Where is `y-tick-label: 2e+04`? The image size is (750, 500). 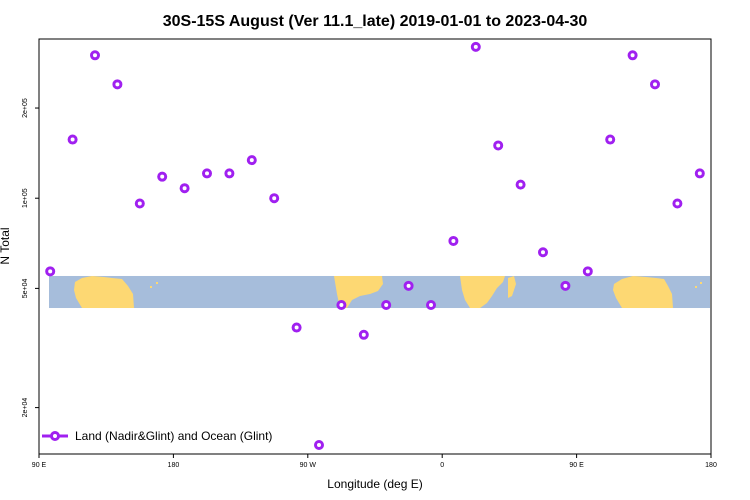 y-tick-label: 2e+04 is located at coordinates (25, 408).